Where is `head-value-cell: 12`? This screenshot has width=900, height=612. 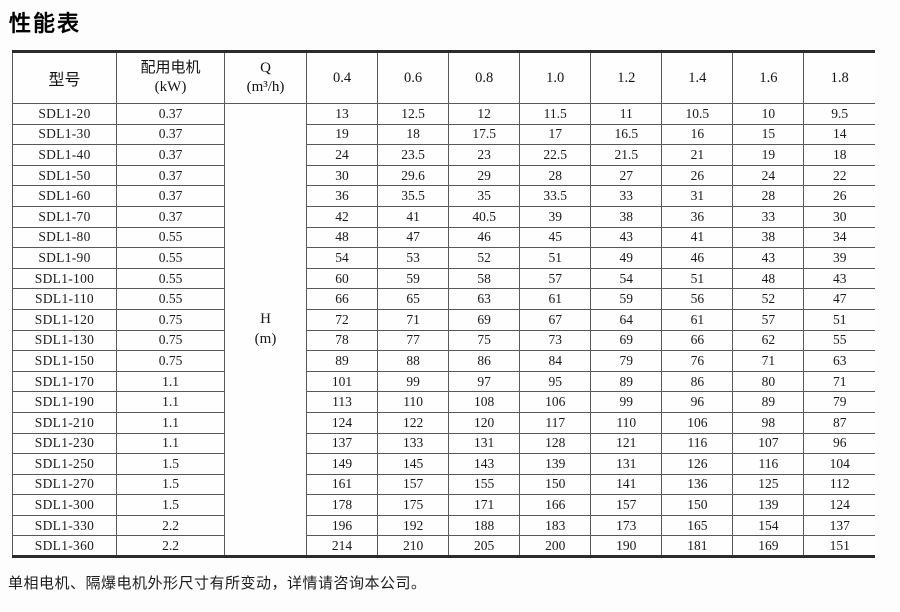 head-value-cell: 12 is located at coordinates (484, 114).